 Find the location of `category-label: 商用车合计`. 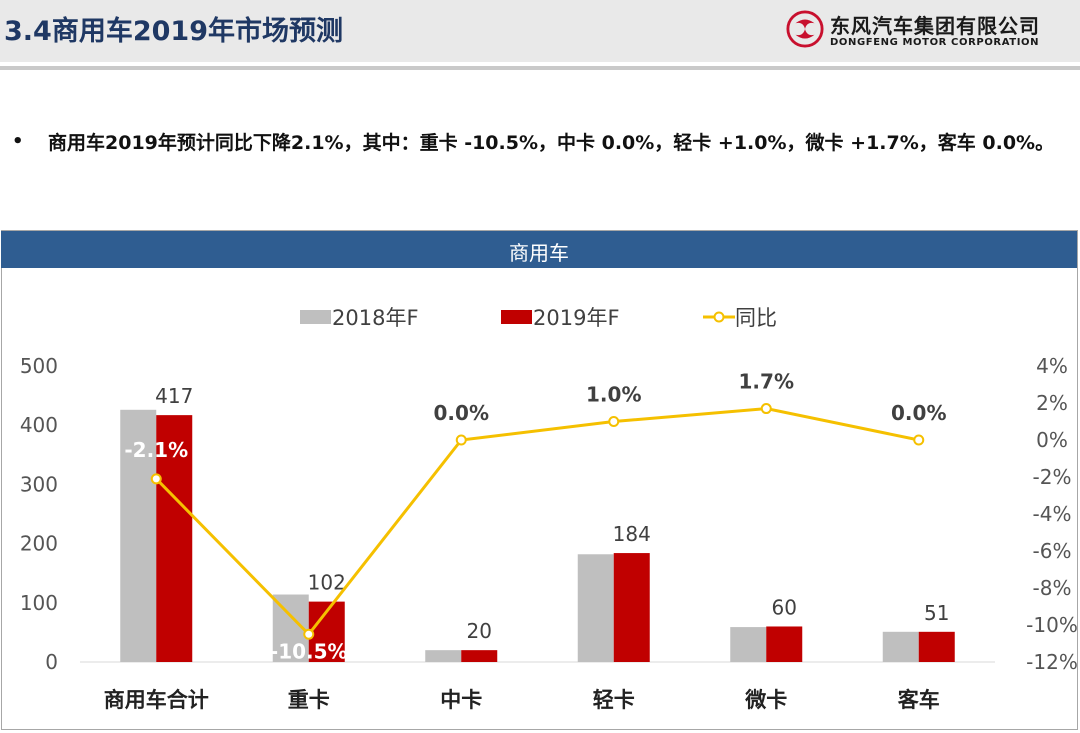

category-label: 商用车合计 is located at coordinates (156, 700).